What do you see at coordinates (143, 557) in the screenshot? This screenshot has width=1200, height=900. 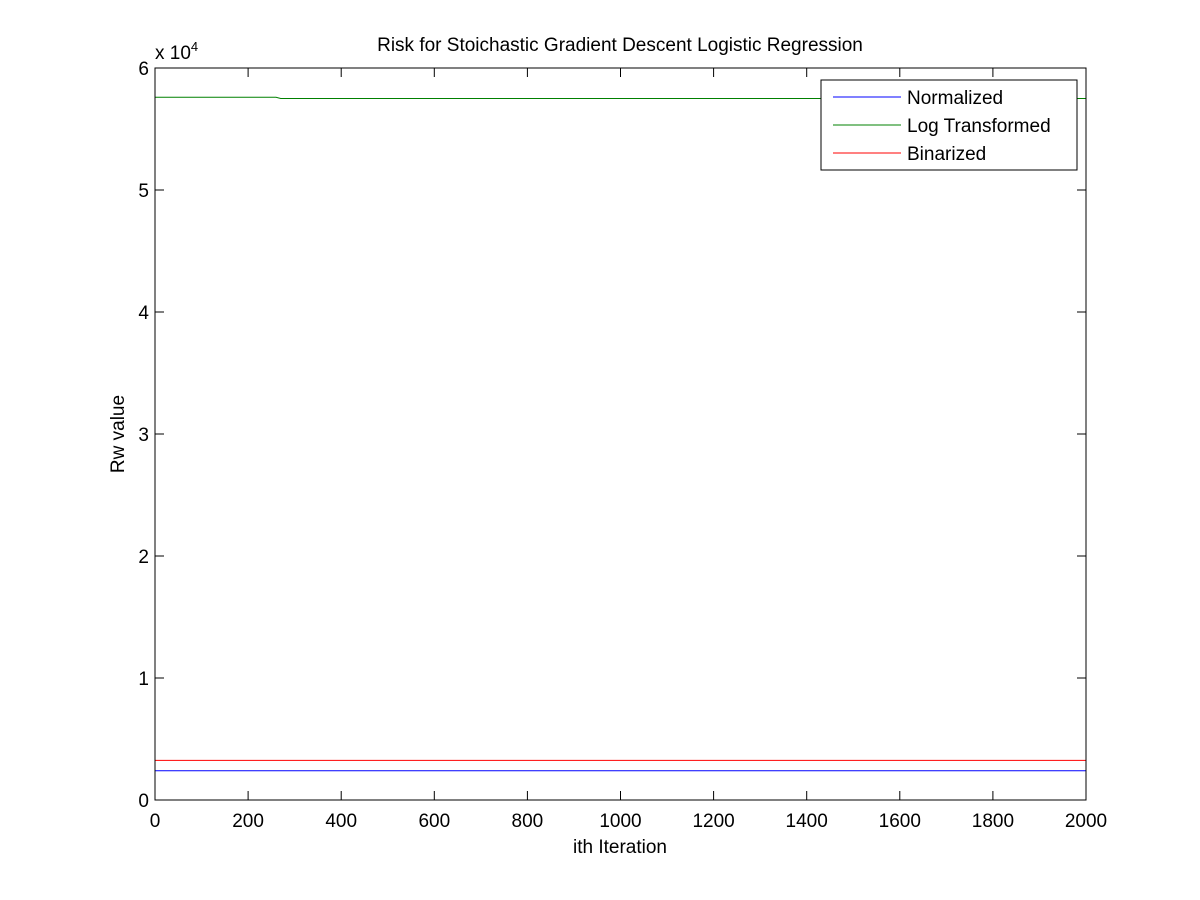 I see `y-tick-label: 2` at bounding box center [143, 557].